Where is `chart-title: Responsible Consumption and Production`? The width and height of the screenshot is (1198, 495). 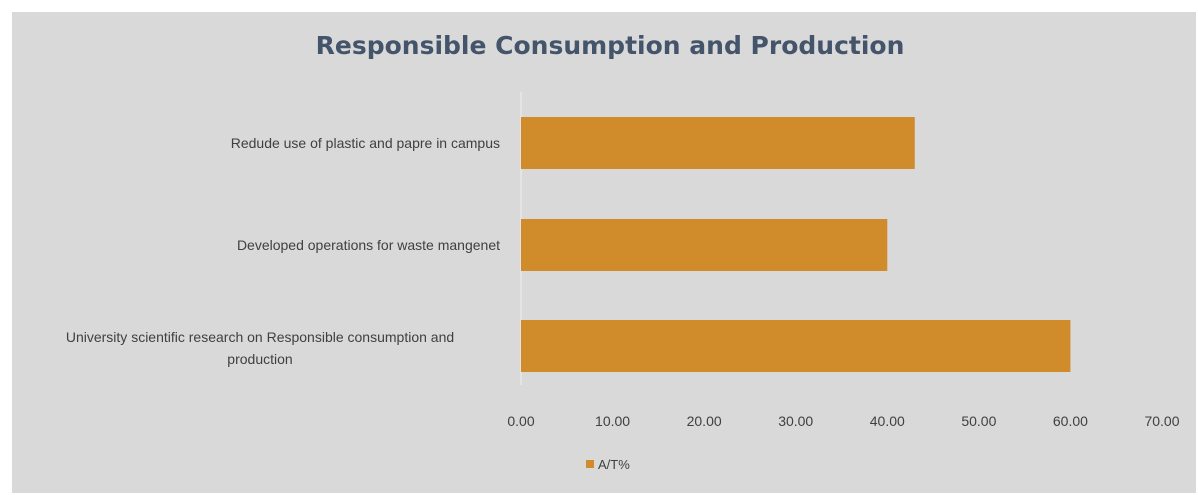
chart-title: Responsible Consumption and Production is located at coordinates (610, 45).